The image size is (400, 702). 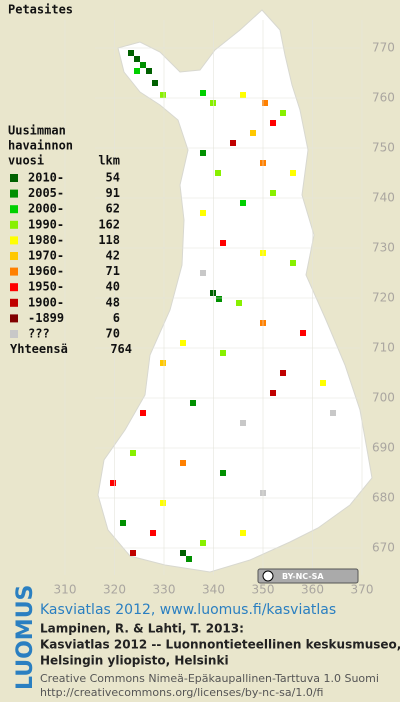 What do you see at coordinates (383, 198) in the screenshot?
I see `y-grid-label: 740` at bounding box center [383, 198].